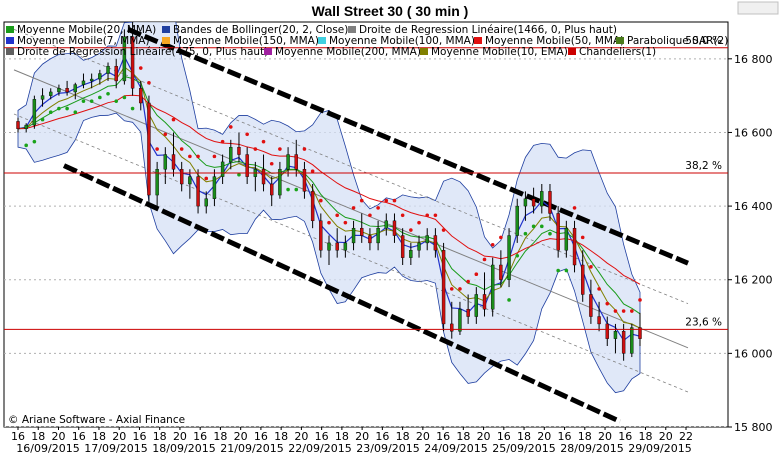 This screenshot has width=780, height=455. I want to click on fibonacci-label: 50,0 %, so click(703, 41).